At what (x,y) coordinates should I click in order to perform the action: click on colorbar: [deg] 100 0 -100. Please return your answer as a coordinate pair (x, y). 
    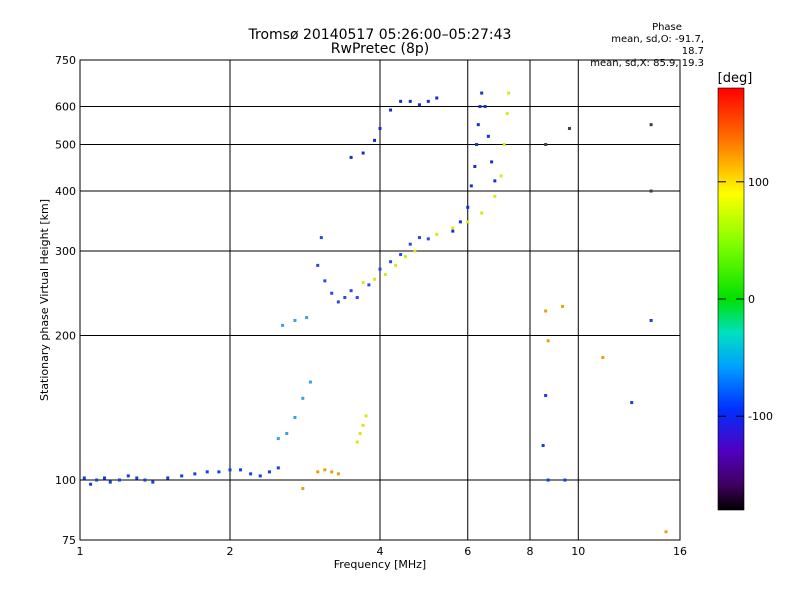
    Looking at the image, I should click on (745, 291).